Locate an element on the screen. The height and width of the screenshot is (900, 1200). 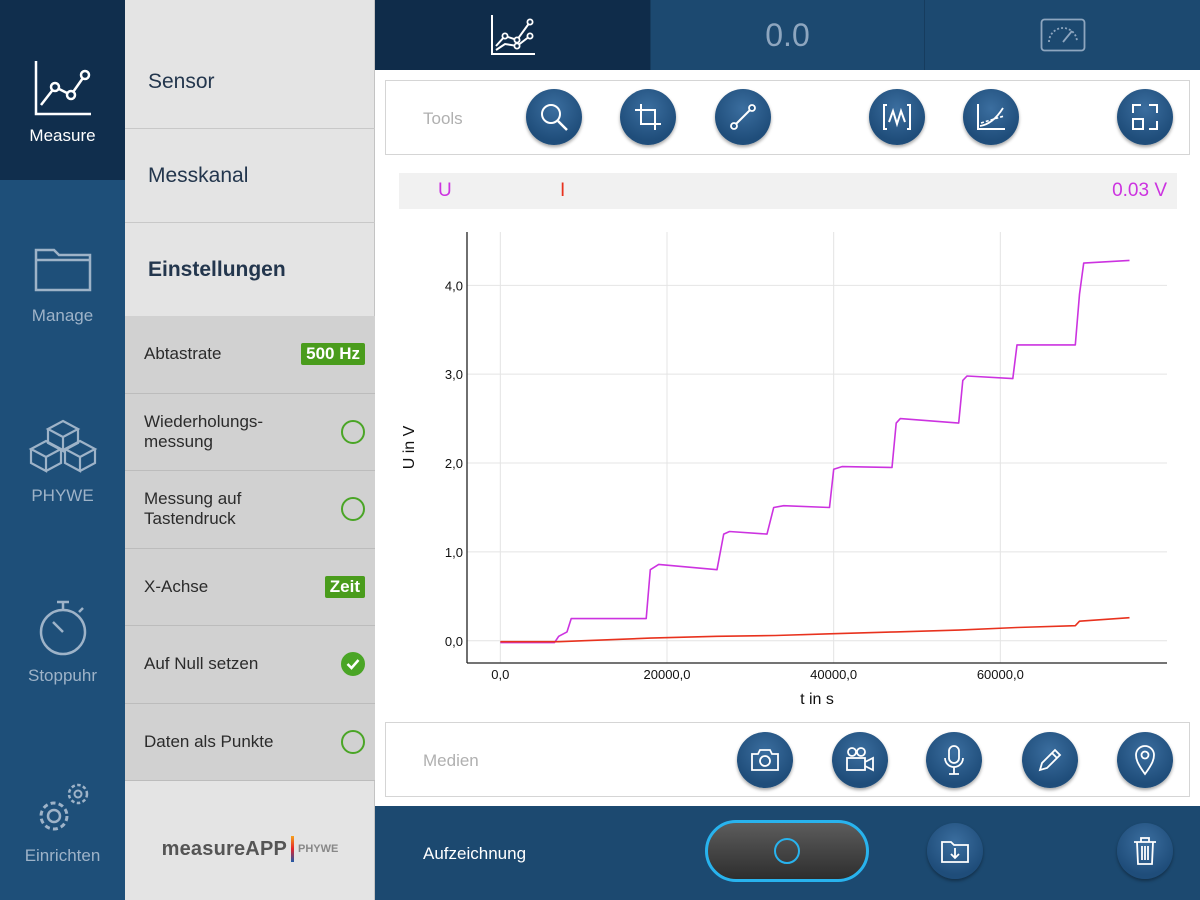
zoom-icon is located at coordinates (554, 117).